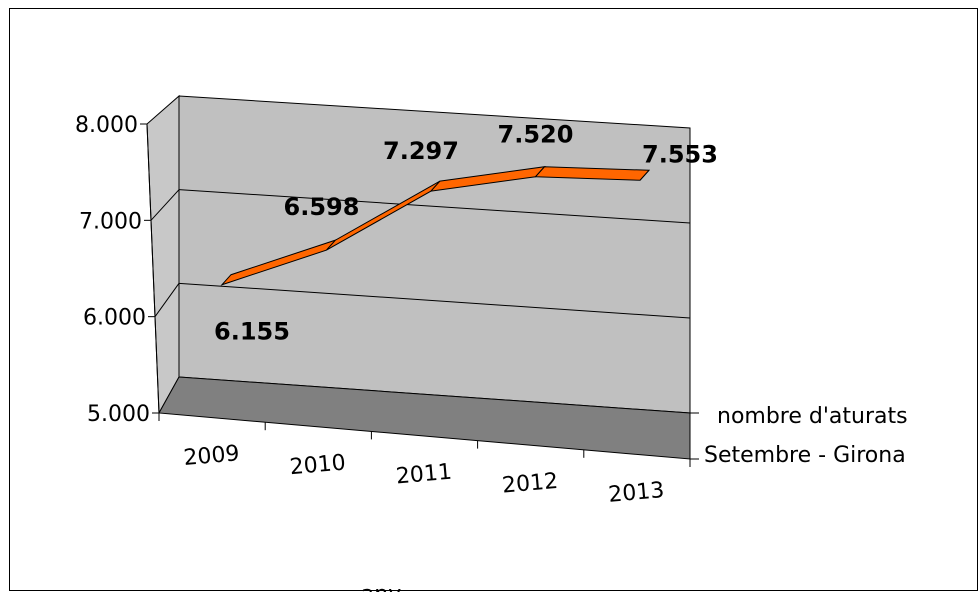 This screenshot has height=592, width=979. I want to click on y-tick-label: 8.000, so click(106, 125).